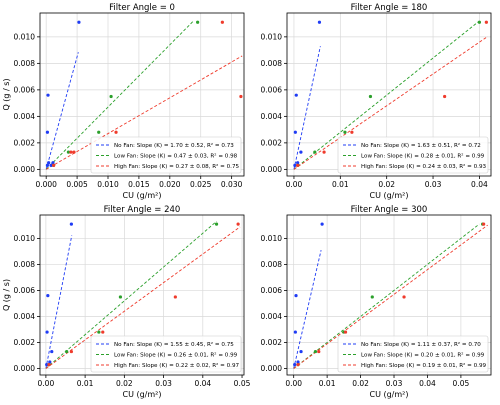 This screenshot has height=405, width=500. I want to click on x-tick-label: 0.015, so click(139, 184).